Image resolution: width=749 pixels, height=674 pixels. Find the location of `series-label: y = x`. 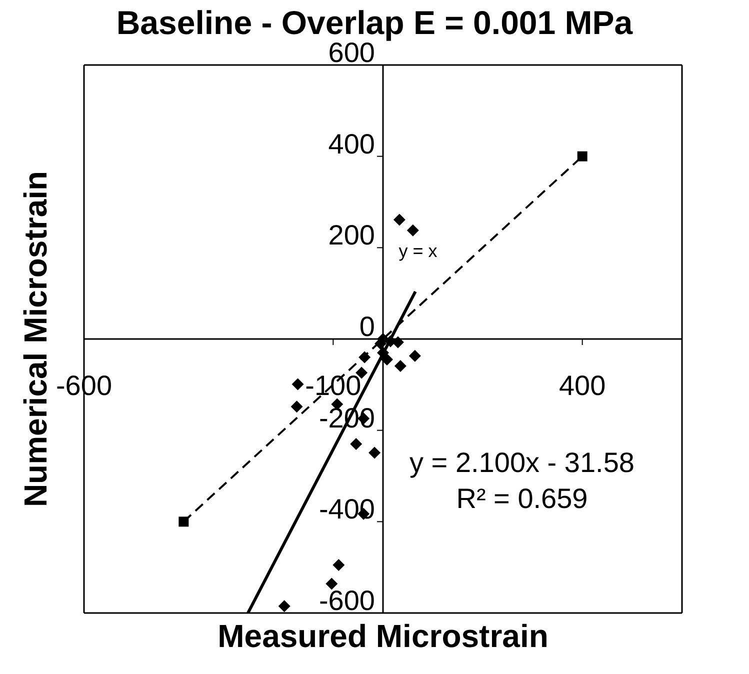

series-label: y = x is located at coordinates (418, 250).